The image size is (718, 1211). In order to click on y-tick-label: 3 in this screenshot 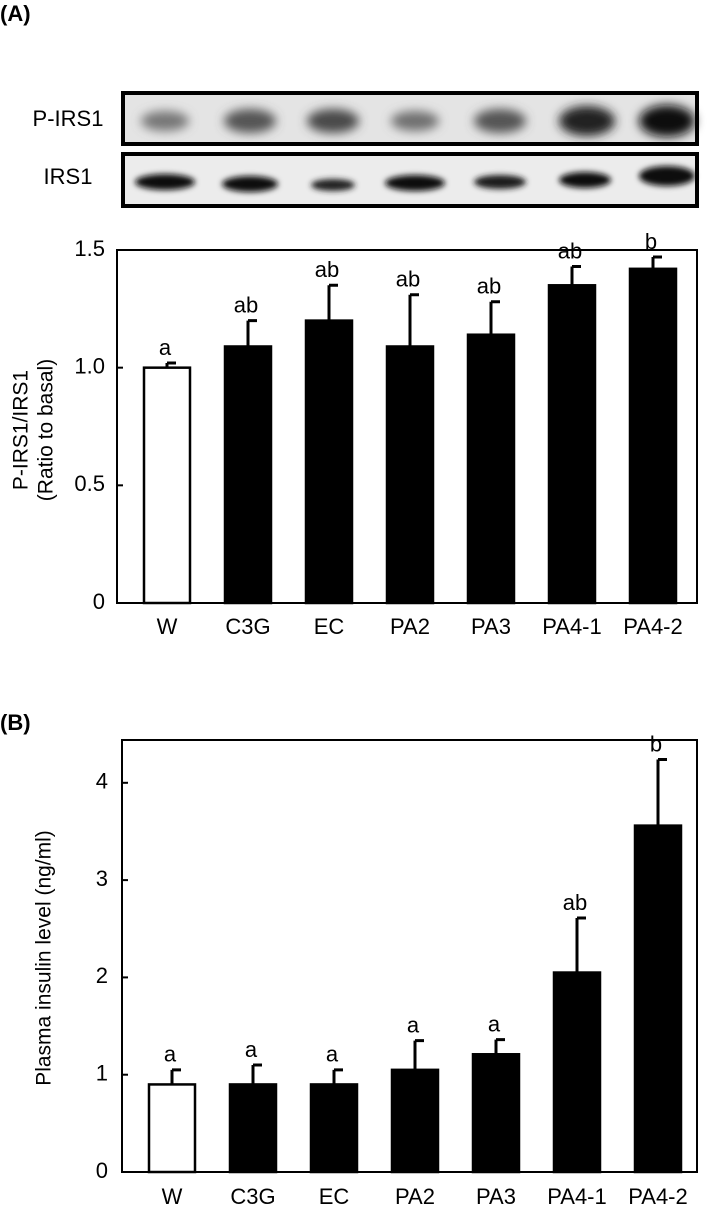, I will do `click(102, 878)`.